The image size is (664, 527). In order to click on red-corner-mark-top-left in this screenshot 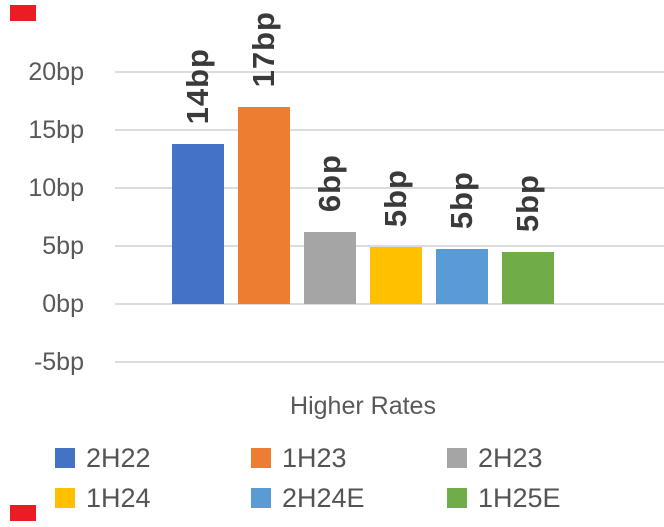, I will do `click(23, 13)`.